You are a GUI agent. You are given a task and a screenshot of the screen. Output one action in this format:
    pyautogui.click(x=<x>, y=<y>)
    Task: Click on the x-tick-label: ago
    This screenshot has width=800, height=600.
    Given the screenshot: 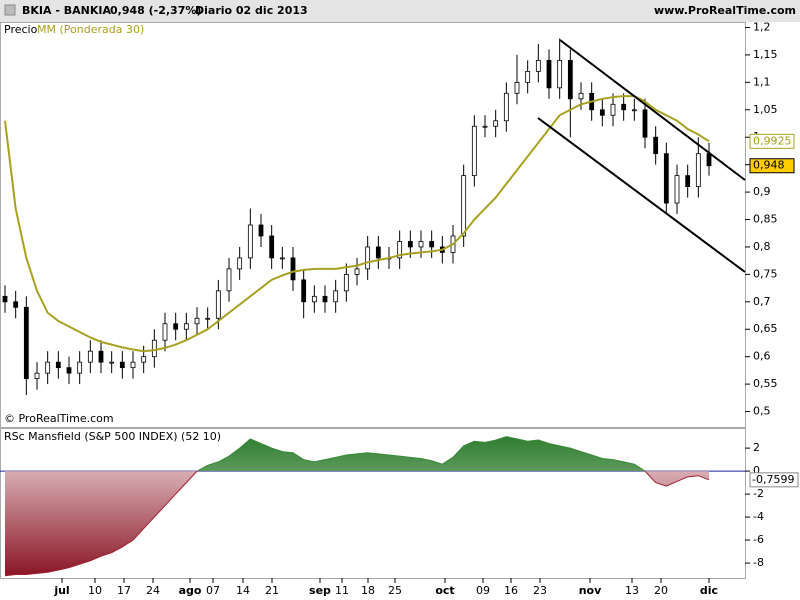 What is the action you would take?
    pyautogui.click(x=190, y=590)
    